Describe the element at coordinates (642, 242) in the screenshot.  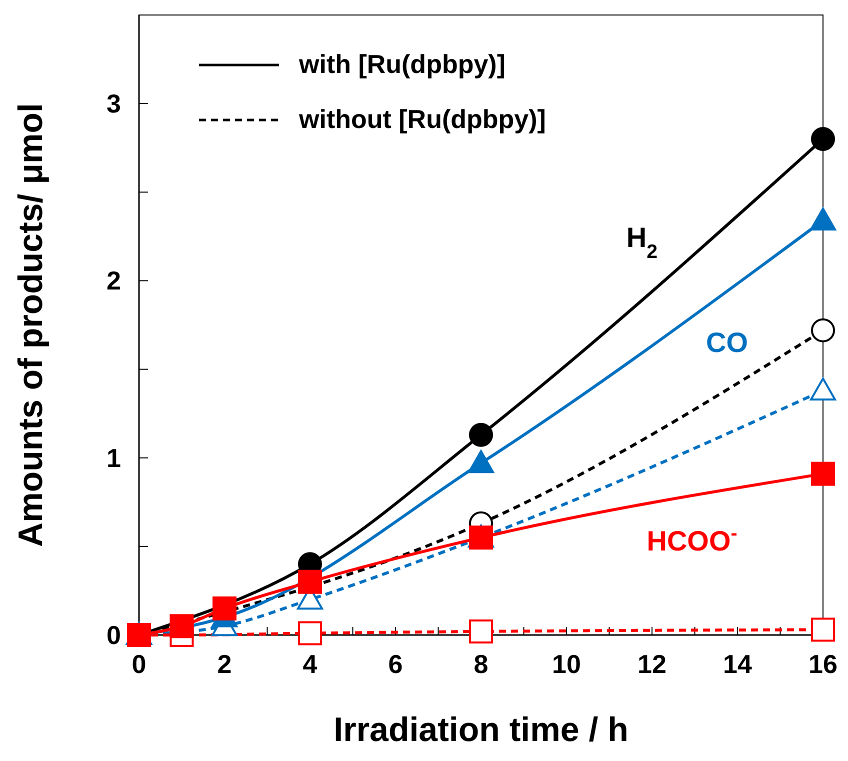
I see `series-label: H$_{2}$` at that location.